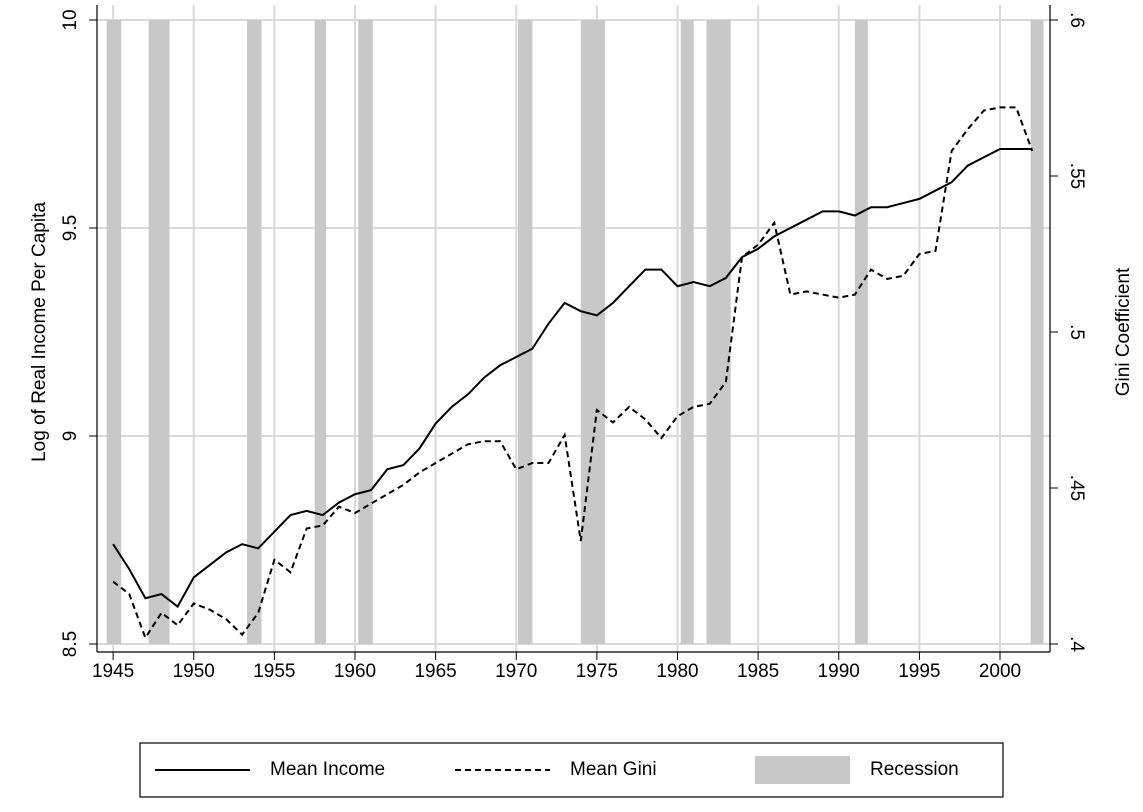 The width and height of the screenshot is (1143, 812). What do you see at coordinates (1076, 176) in the screenshot?
I see `y2-tick-label: .55` at bounding box center [1076, 176].